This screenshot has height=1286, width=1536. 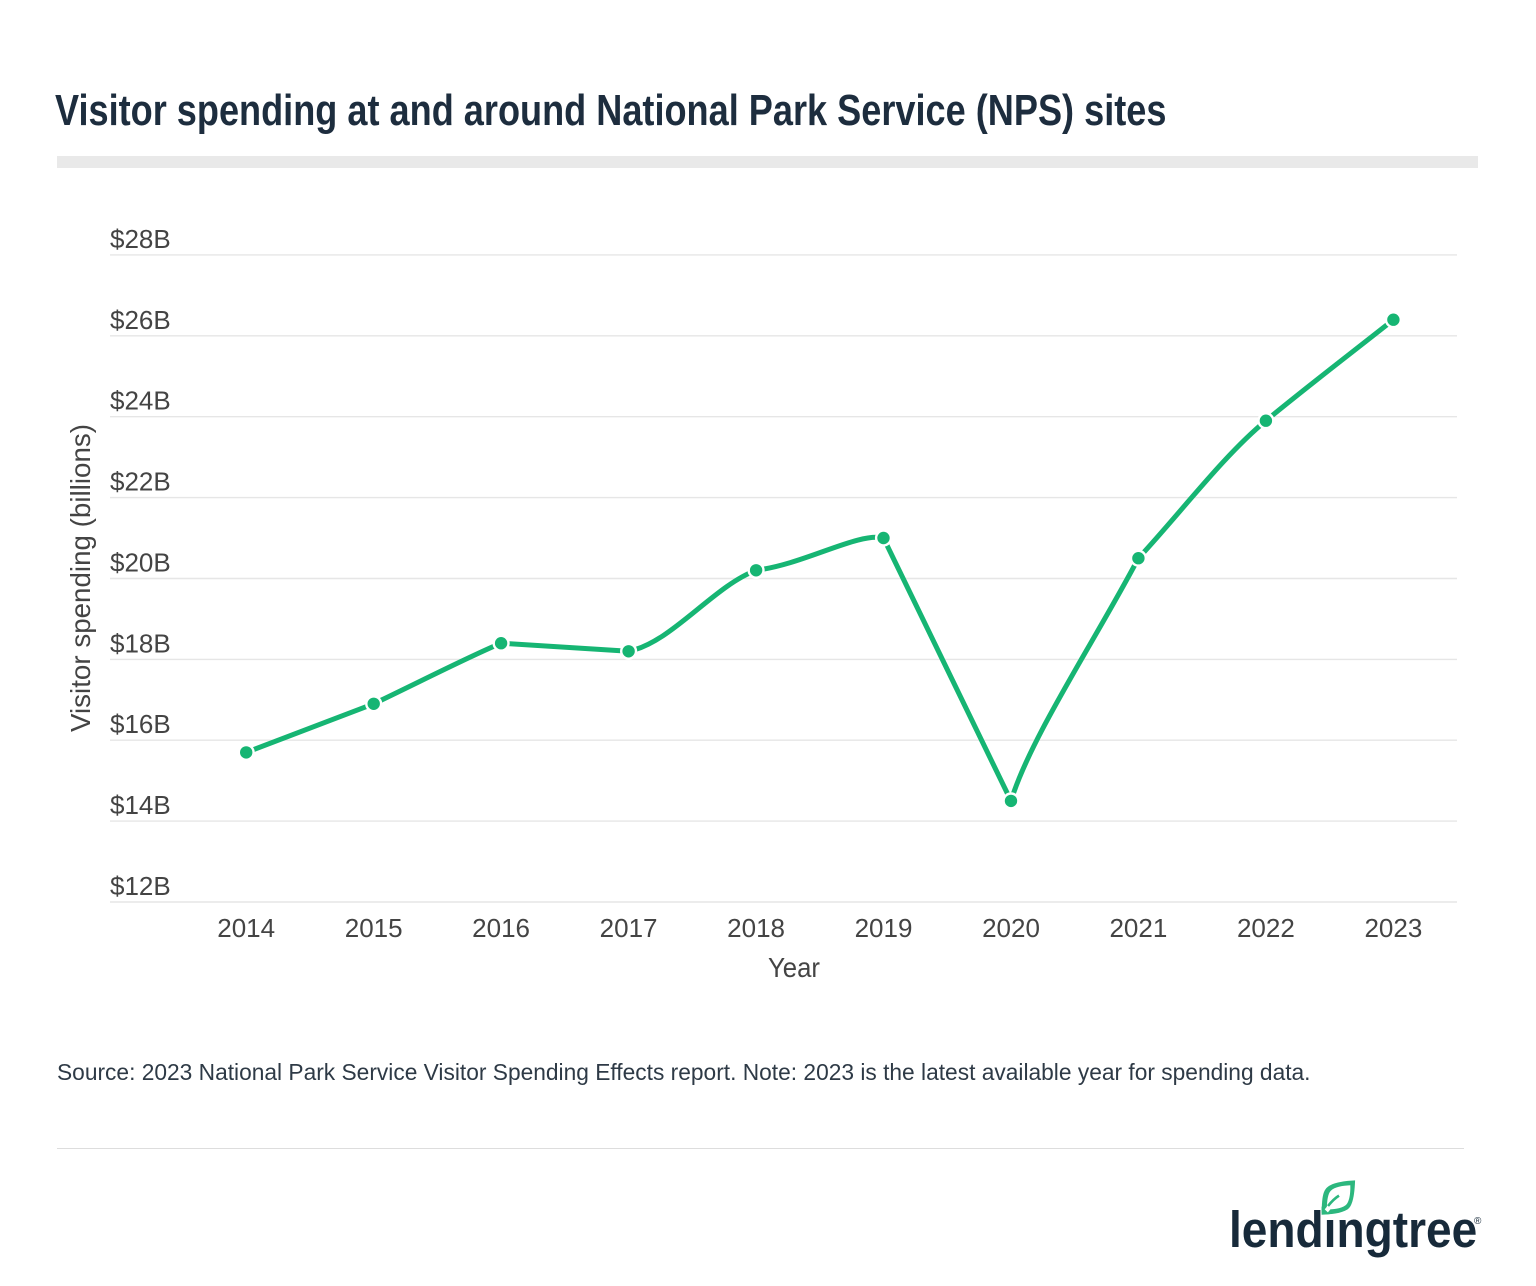 I want to click on svg-text: 2014, so click(x=246, y=928).